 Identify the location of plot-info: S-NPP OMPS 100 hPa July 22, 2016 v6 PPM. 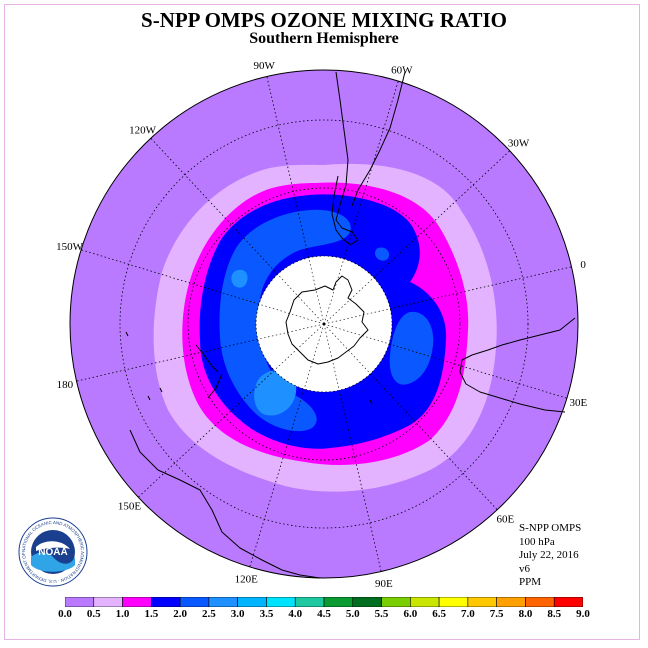
(550, 556).